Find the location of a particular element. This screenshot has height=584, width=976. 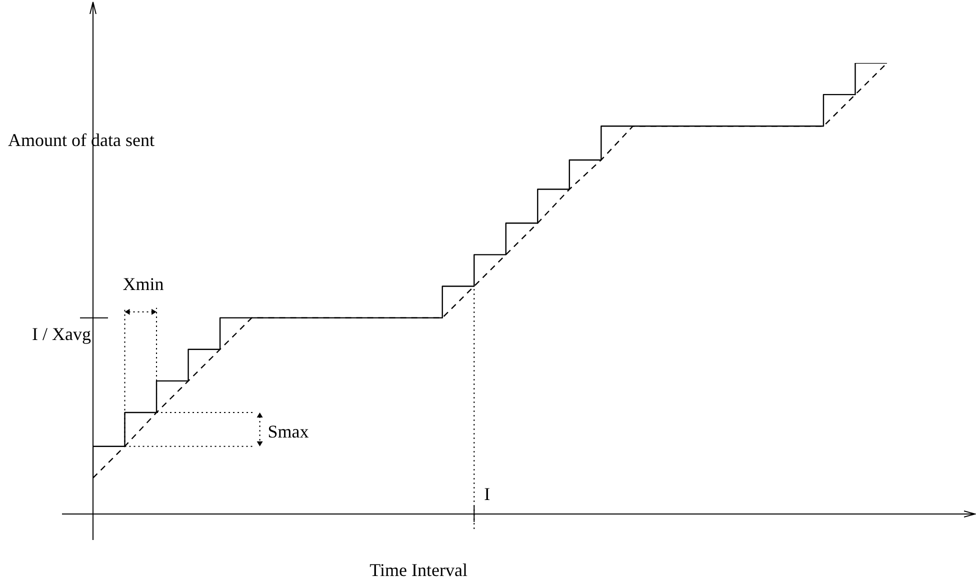

ref-line-label: I / Xavg is located at coordinates (61, 334).